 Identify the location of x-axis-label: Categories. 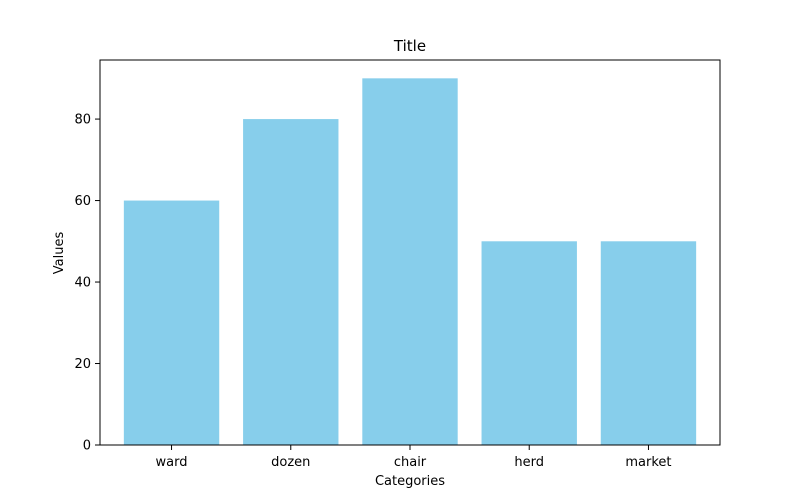
(410, 481).